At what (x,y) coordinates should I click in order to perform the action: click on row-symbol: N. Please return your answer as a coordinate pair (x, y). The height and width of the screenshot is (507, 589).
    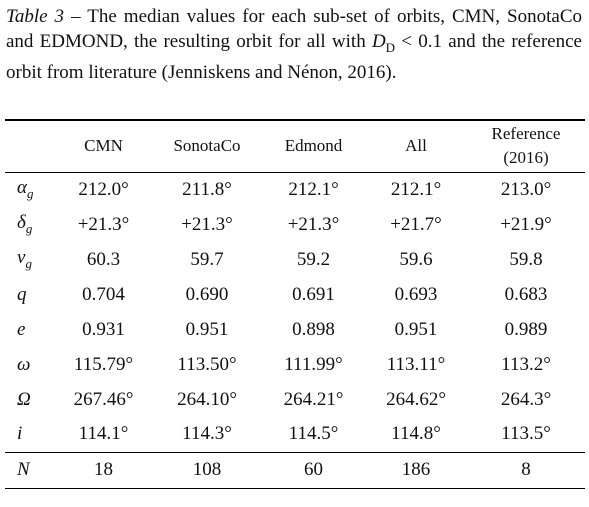
    Looking at the image, I should click on (30, 470).